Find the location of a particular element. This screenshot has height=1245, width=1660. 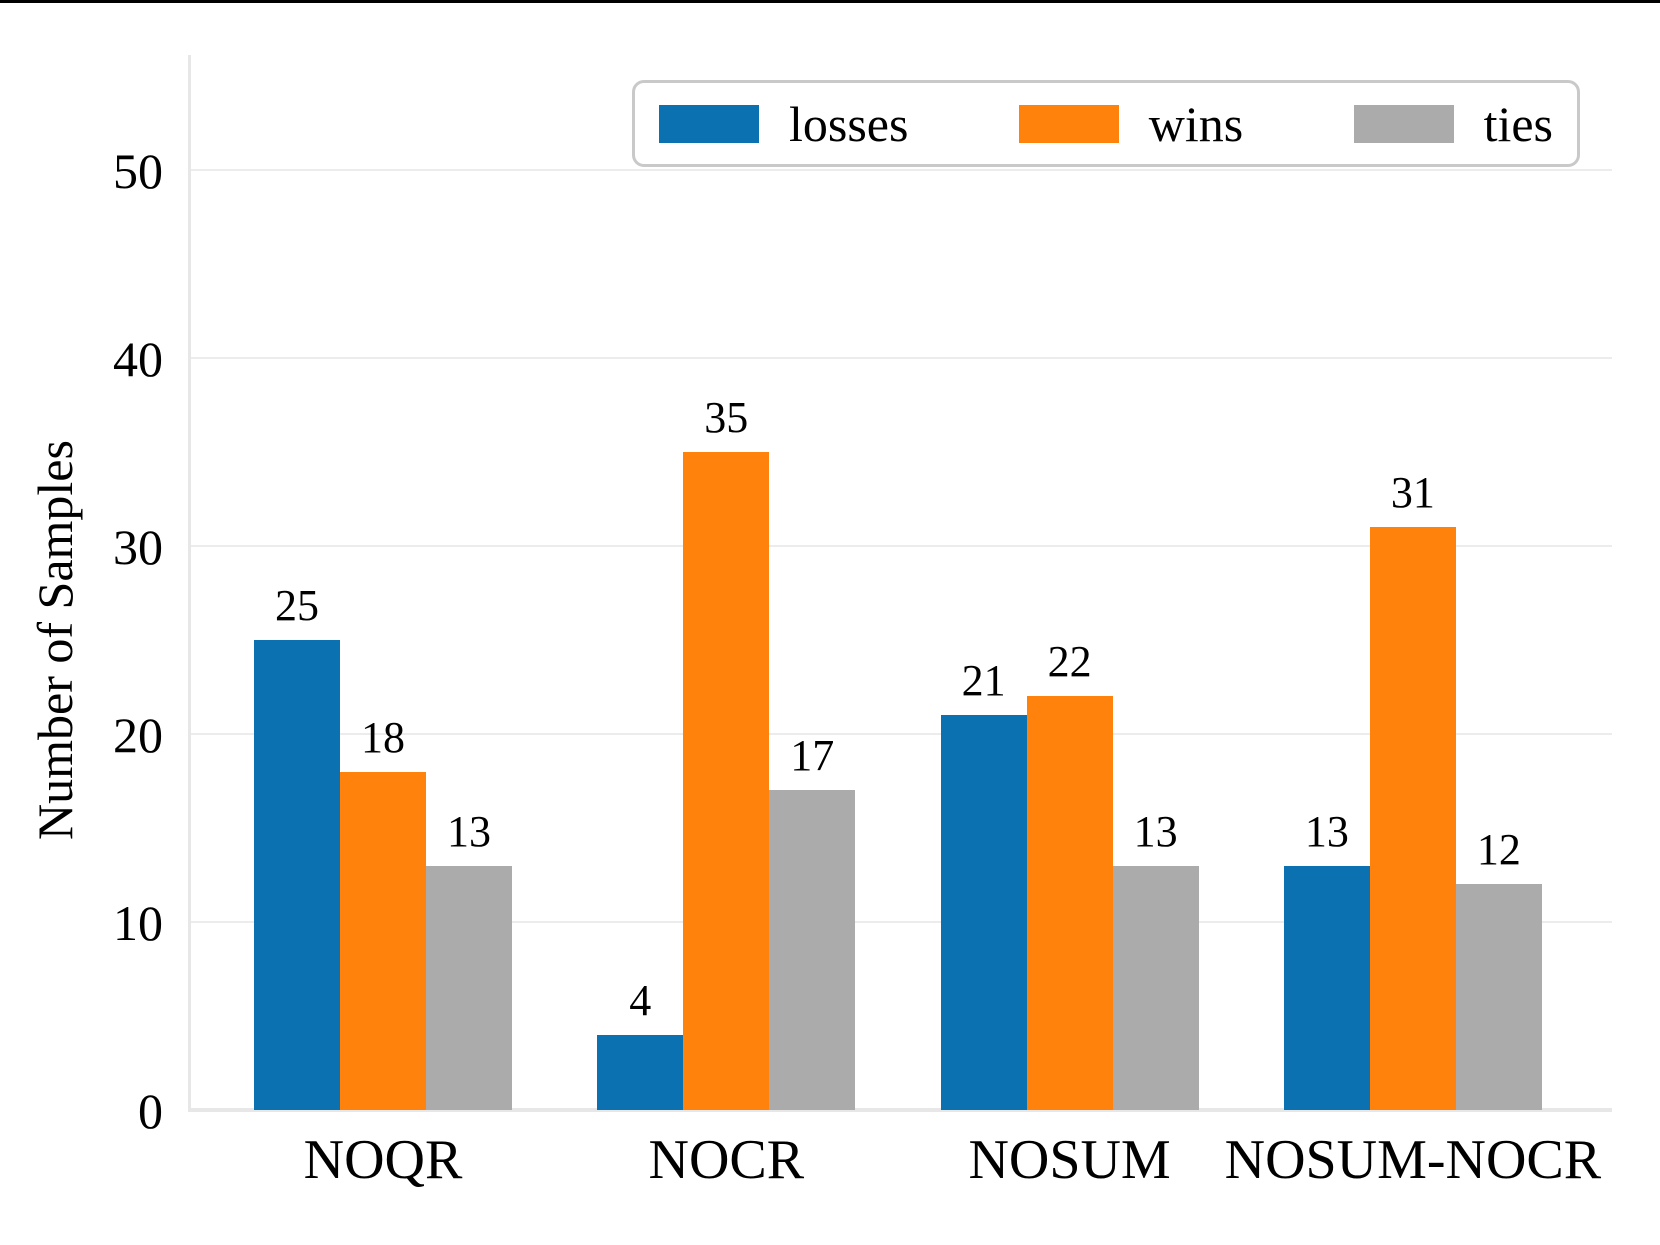

legend-entry-ties: ties is located at coordinates (1453, 123).